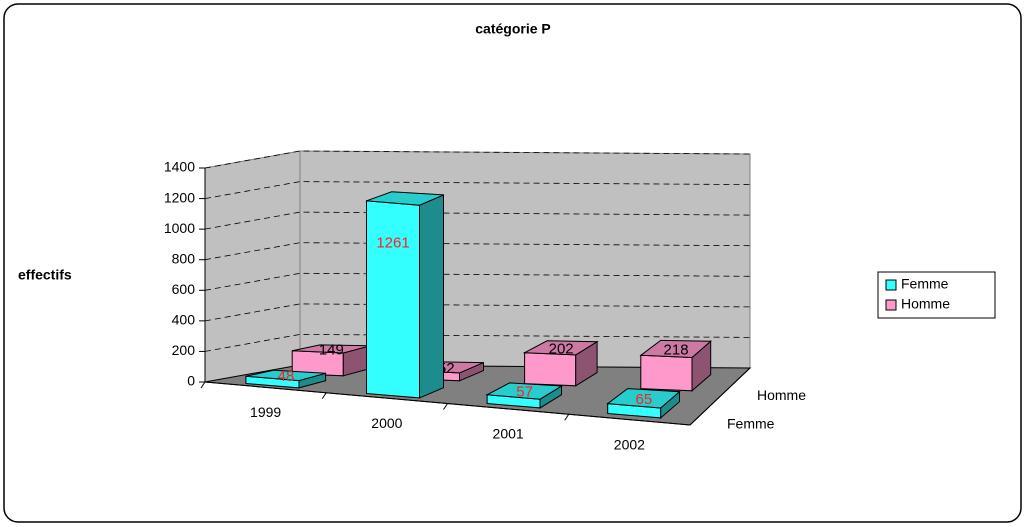  I want to click on legend-box, so click(936, 295).